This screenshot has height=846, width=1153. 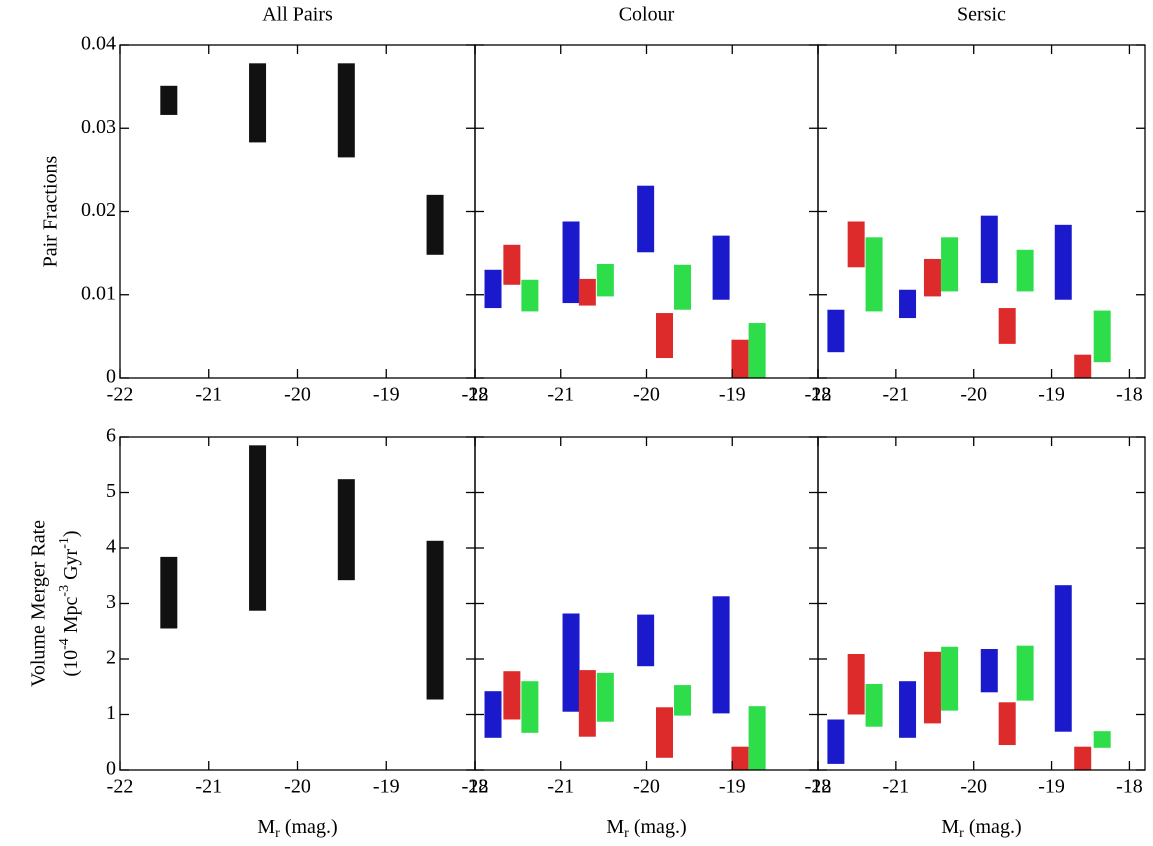 I want to click on y-tick-label: 0.03, so click(x=98, y=127).